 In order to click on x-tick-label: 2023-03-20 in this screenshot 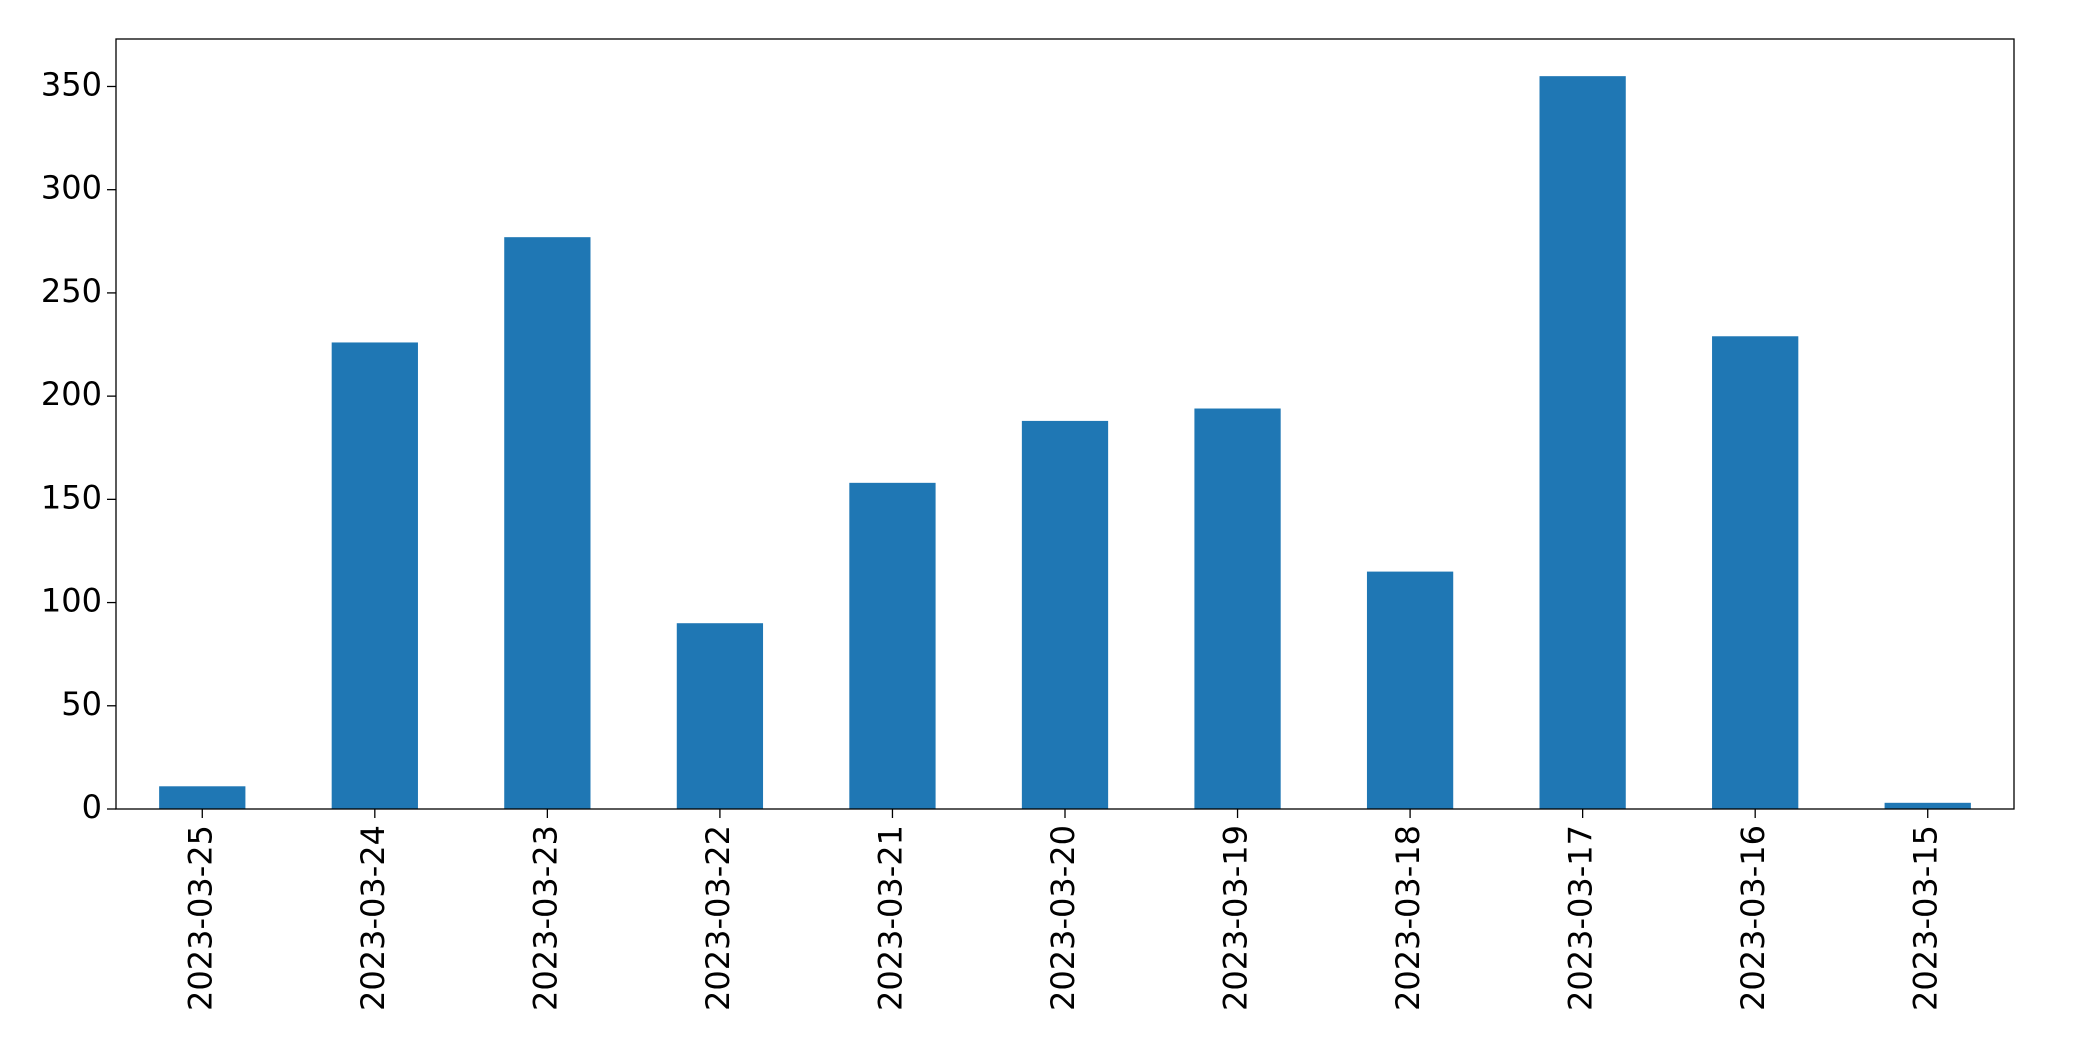, I will do `click(1063, 918)`.